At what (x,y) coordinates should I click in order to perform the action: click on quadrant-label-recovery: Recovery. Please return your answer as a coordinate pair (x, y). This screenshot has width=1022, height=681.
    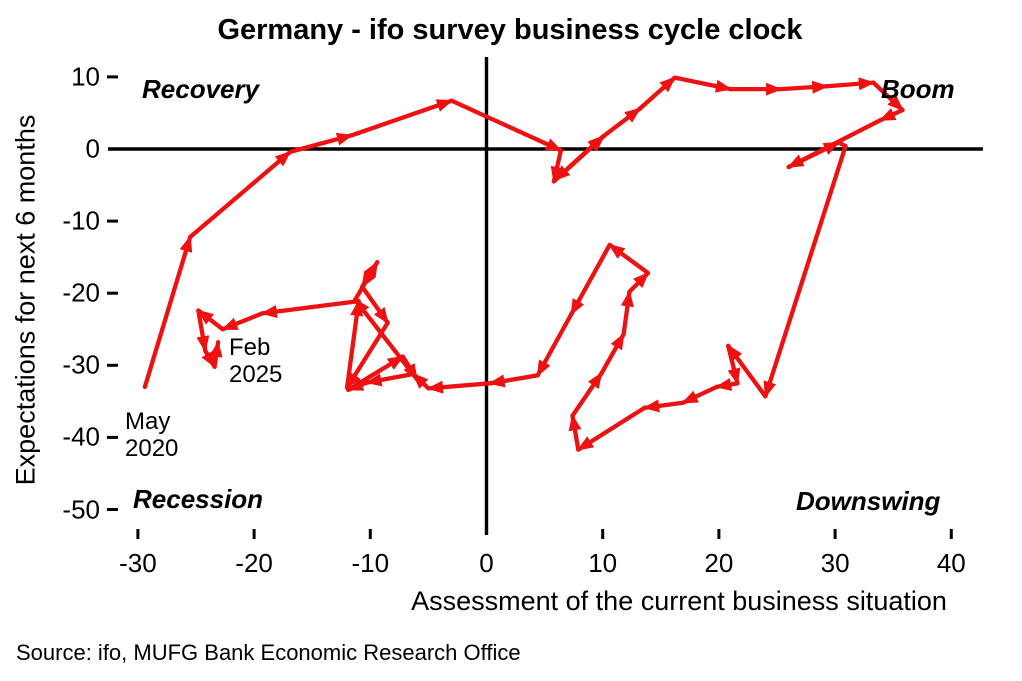
    Looking at the image, I should click on (201, 89).